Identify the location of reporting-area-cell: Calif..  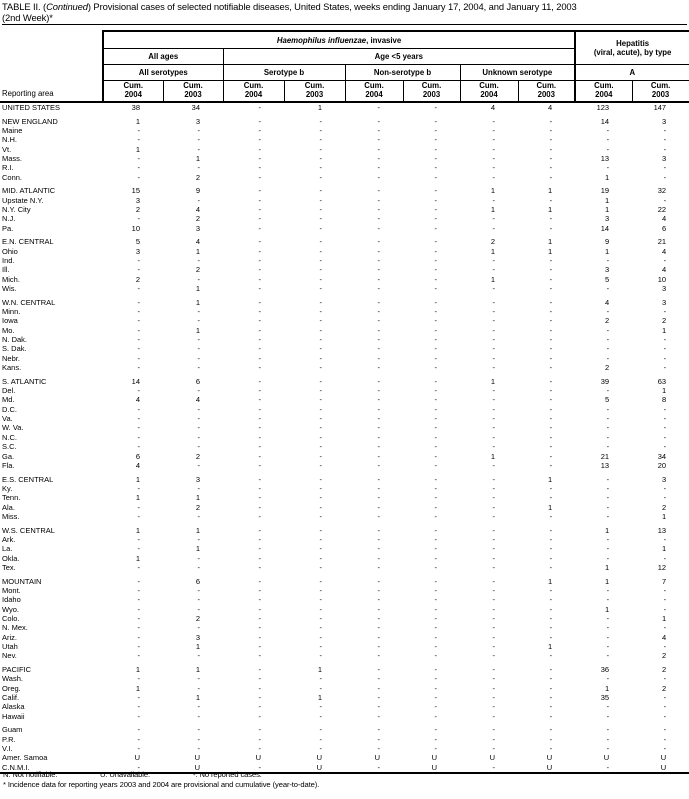
(11, 697).